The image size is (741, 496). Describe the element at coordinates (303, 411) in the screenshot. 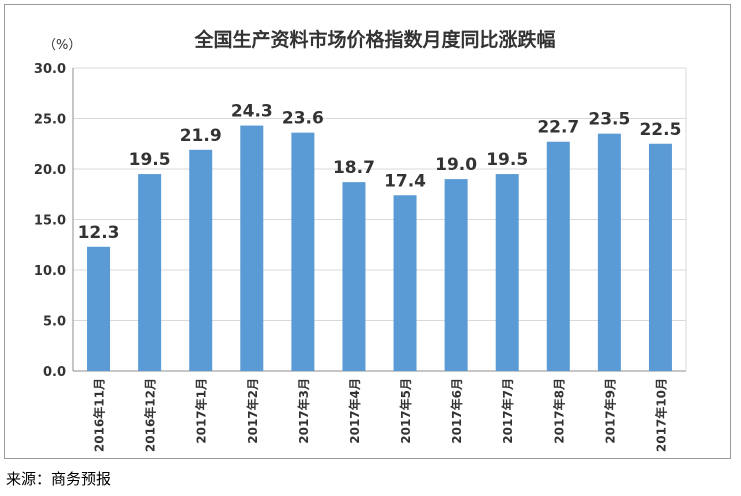

I see `x-tick-label: 2017年3月` at that location.